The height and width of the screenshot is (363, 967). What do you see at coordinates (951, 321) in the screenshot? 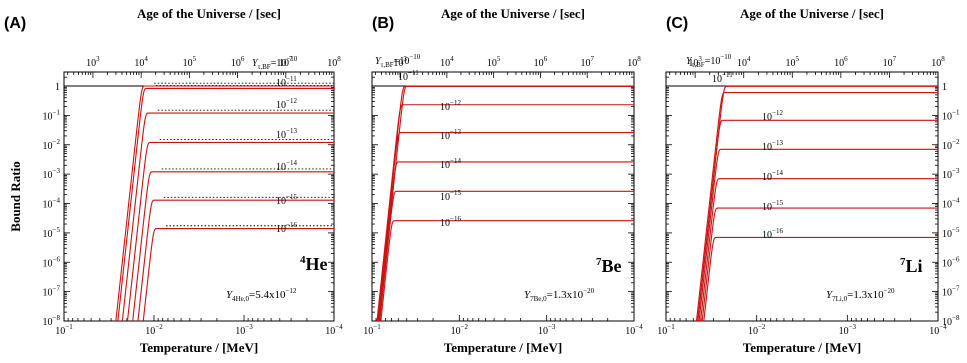
I see `y2-tick-label: 10⁻⁸` at bounding box center [951, 321].